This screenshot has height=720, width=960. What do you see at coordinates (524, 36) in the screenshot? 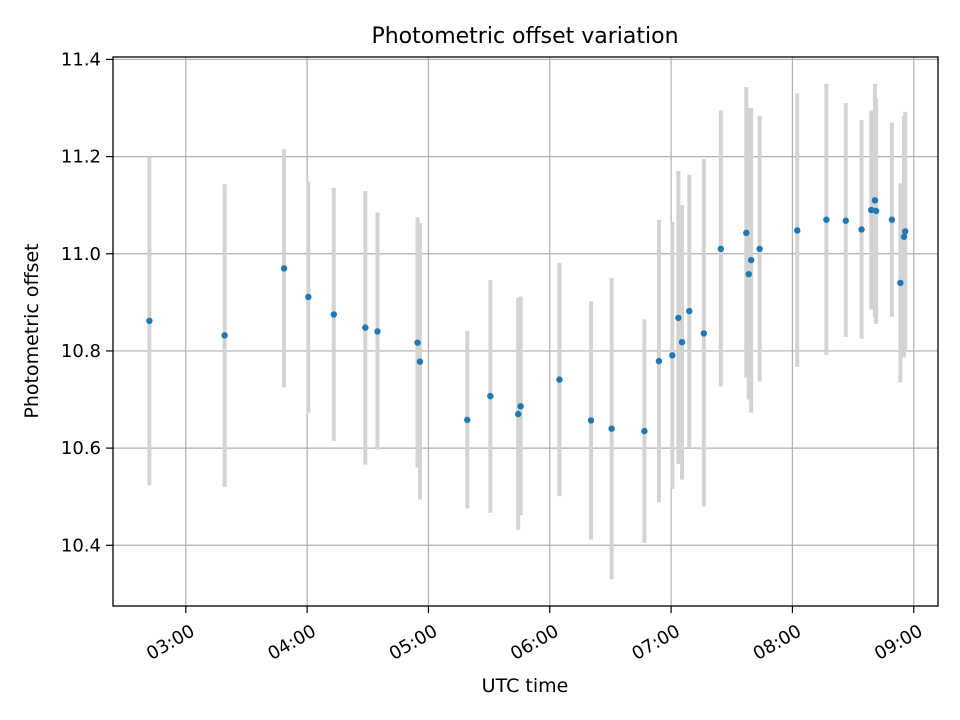
I see `chart-title: Photometric offset variation` at bounding box center [524, 36].